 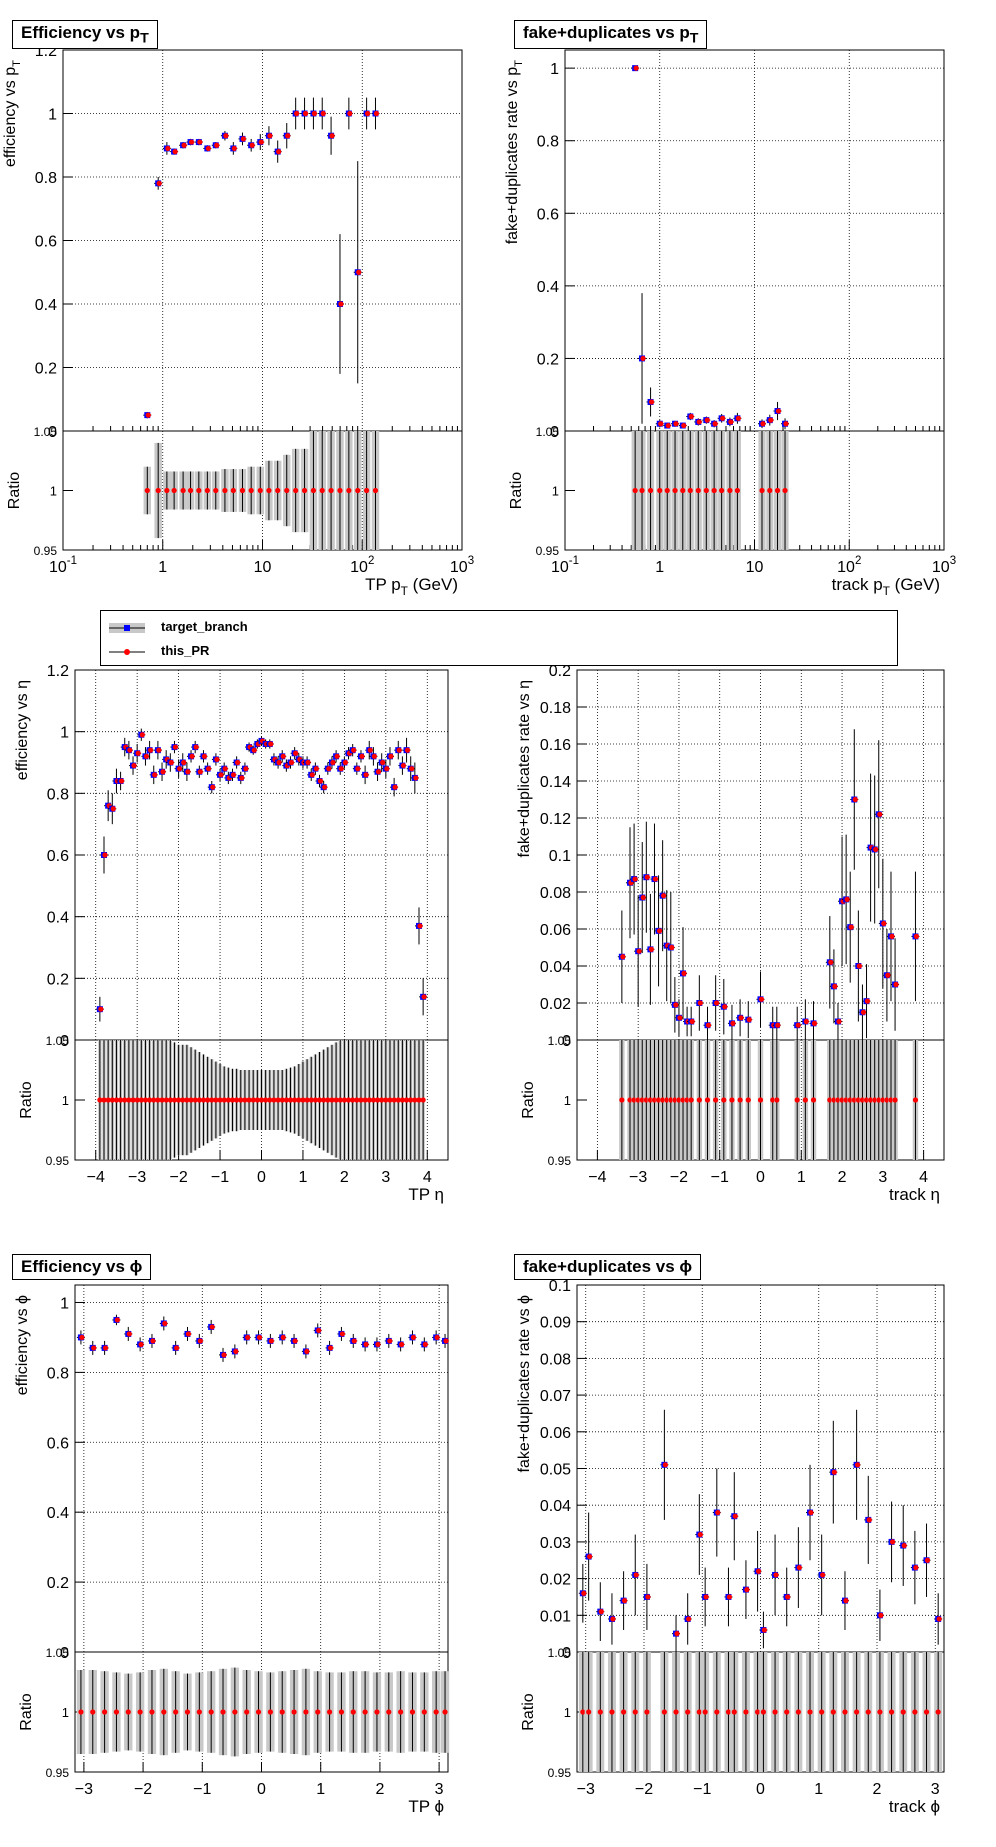 I want to click on y-tick-label: 0.6, so click(x=46, y=242).